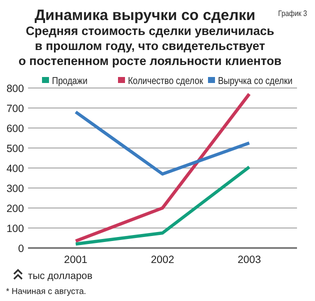 Image resolution: width=315 pixels, height=301 pixels. Describe the element at coordinates (15, 189) in the screenshot. I see `y-tick-label: 300` at that location.